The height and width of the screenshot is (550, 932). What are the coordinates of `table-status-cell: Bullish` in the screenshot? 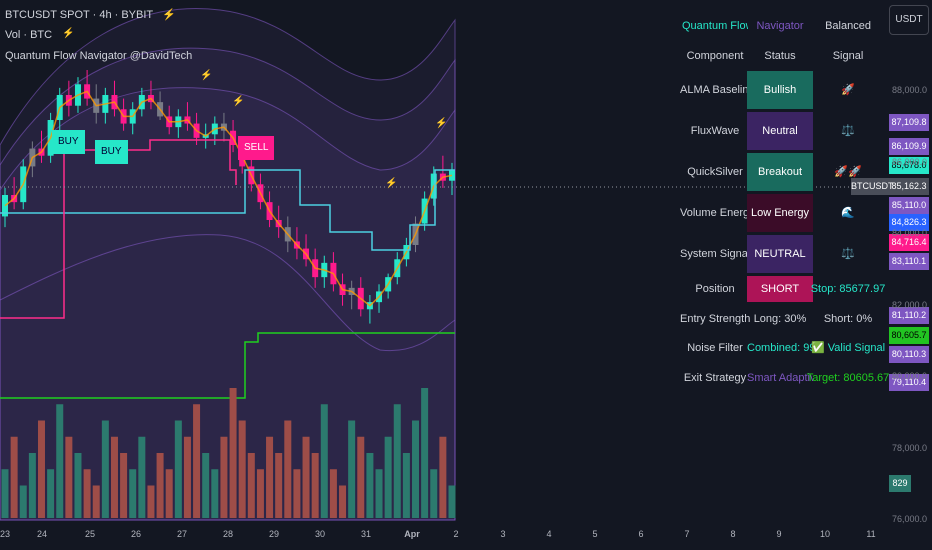 It's located at (780, 90).